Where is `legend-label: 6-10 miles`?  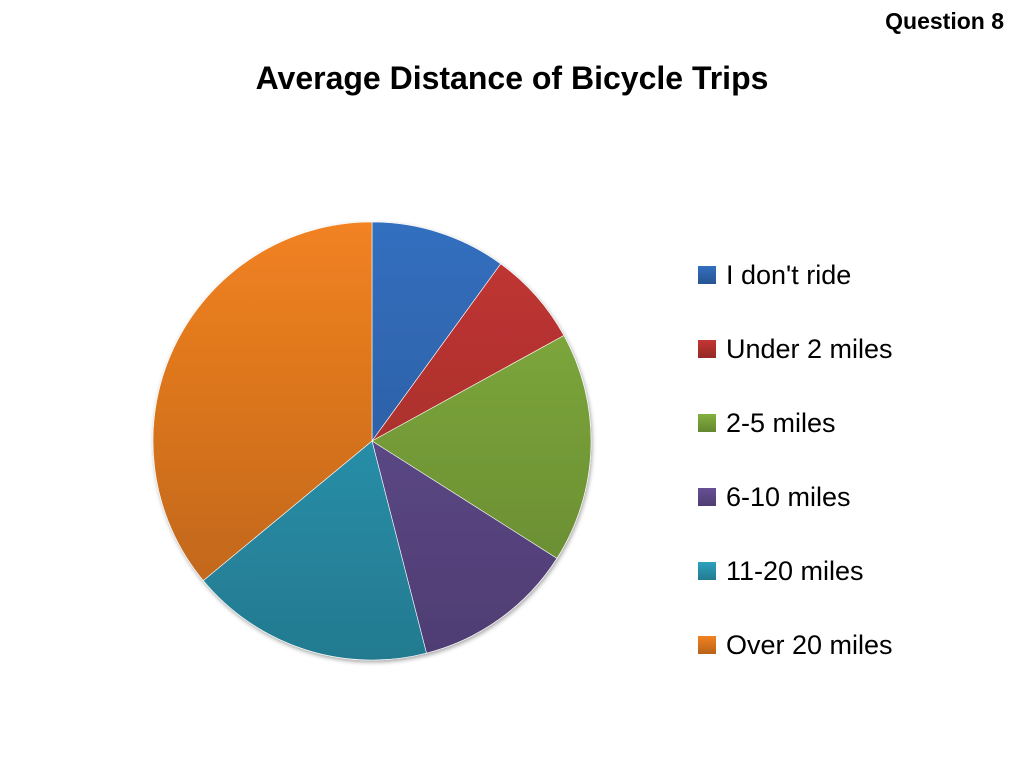 legend-label: 6-10 miles is located at coordinates (788, 496).